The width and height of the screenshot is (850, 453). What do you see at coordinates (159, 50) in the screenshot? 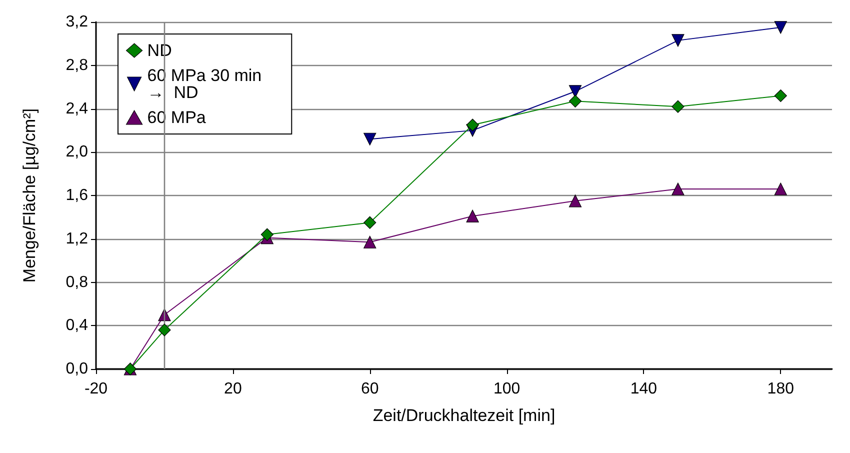
I see `legend-label: ND` at bounding box center [159, 50].